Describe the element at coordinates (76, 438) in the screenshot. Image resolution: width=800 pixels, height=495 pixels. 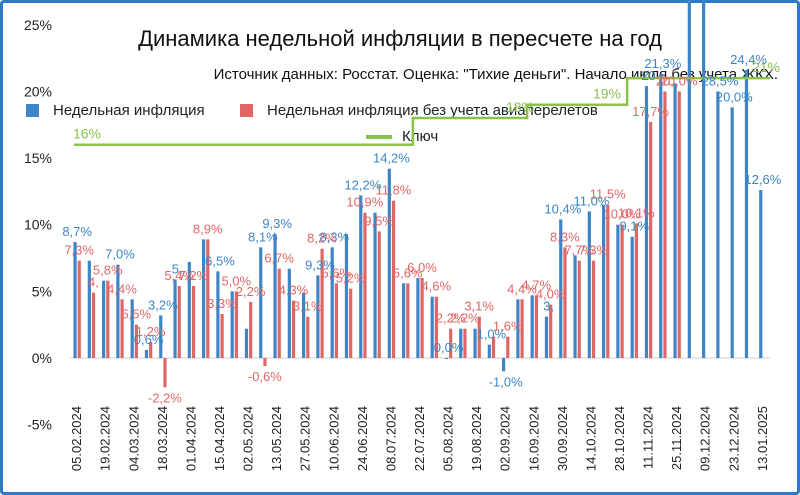
I see `x-tick-label: 05.02.2024` at that location.